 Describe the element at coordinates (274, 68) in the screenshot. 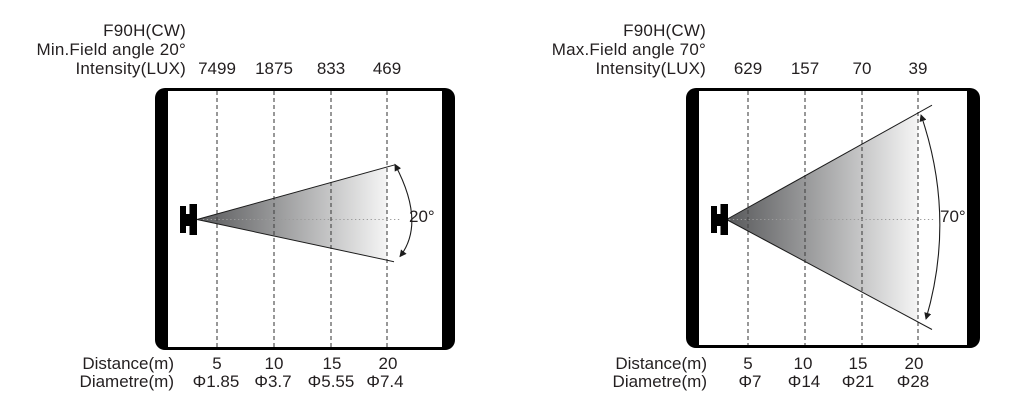

I see `intensity-value: 1875` at that location.